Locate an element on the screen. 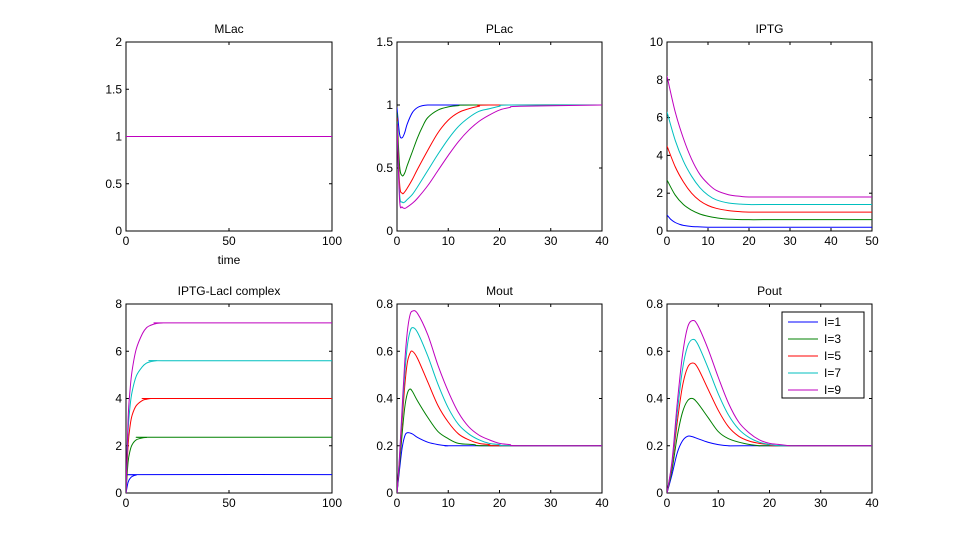  subplot-title: Pout is located at coordinates (769, 291).